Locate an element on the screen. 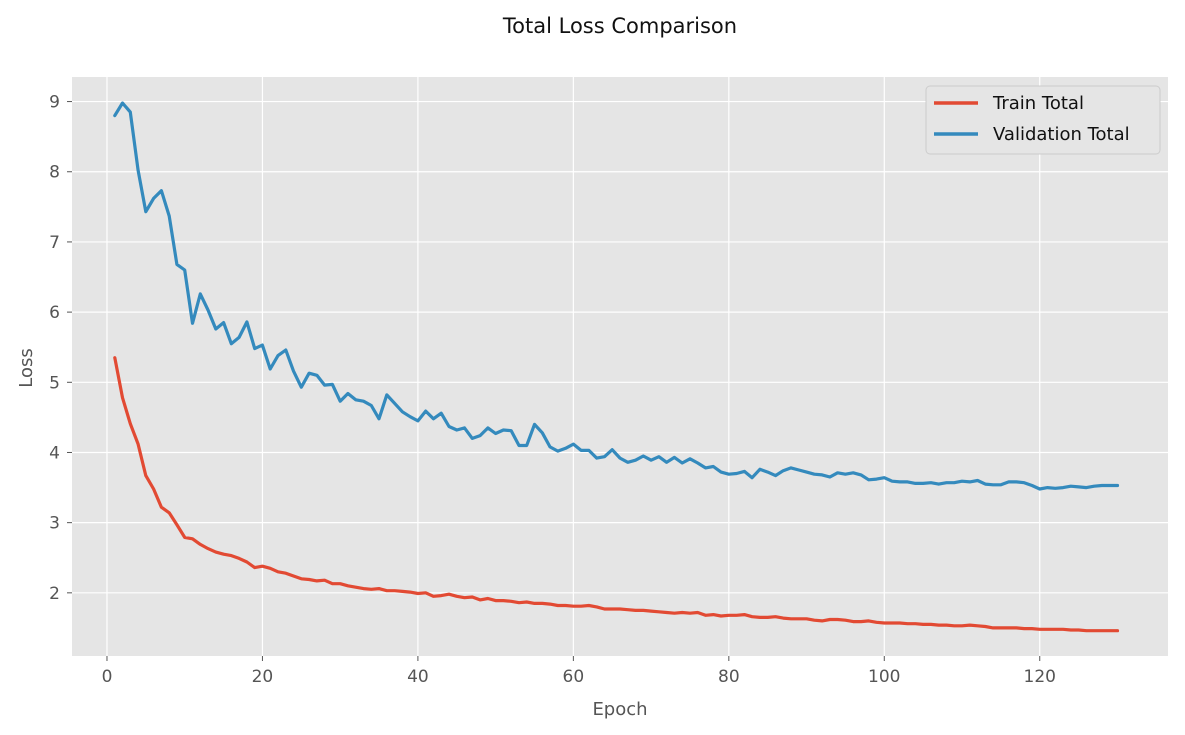 This screenshot has width=1185, height=735. x-tick-label: 120 is located at coordinates (1040, 677).